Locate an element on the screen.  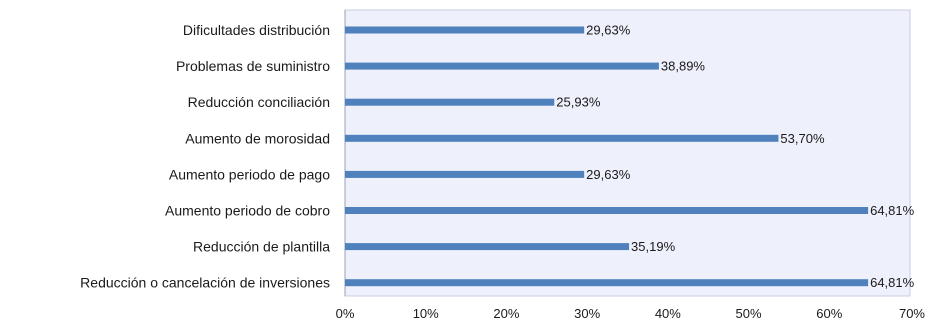
category-label-6: Reducción de plantilla is located at coordinates (261, 247).